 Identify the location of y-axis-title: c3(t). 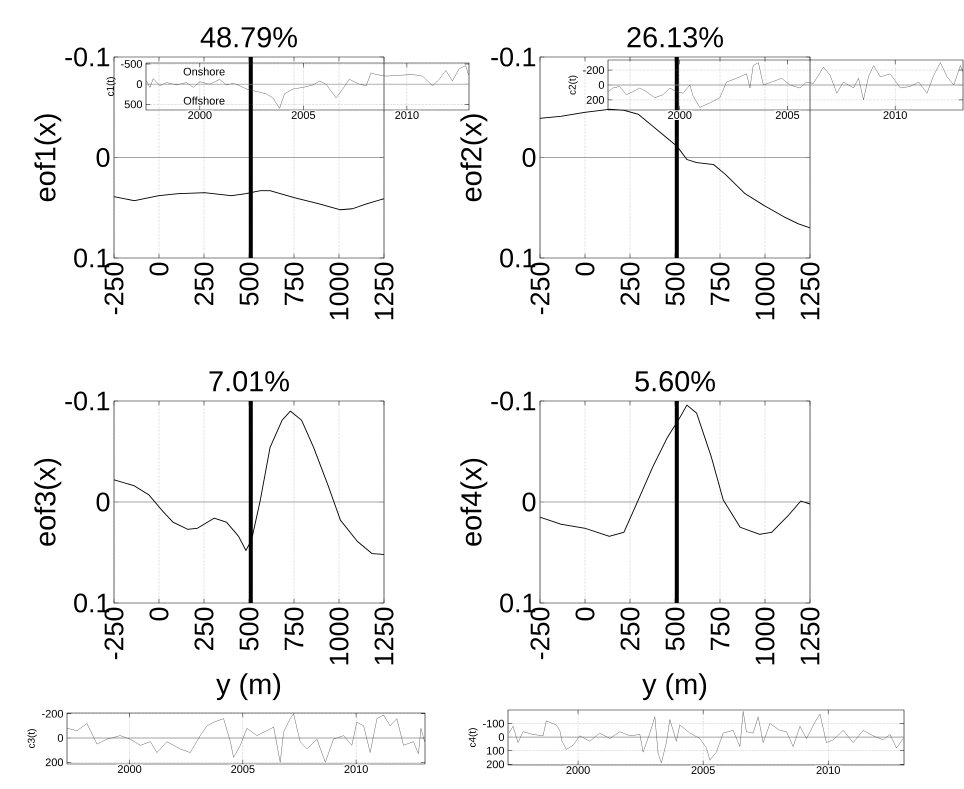
(32, 738).